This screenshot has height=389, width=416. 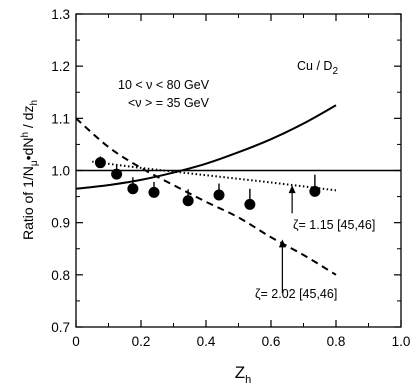 What do you see at coordinates (60, 171) in the screenshot?
I see `y-tick-label: 1.0` at bounding box center [60, 171].